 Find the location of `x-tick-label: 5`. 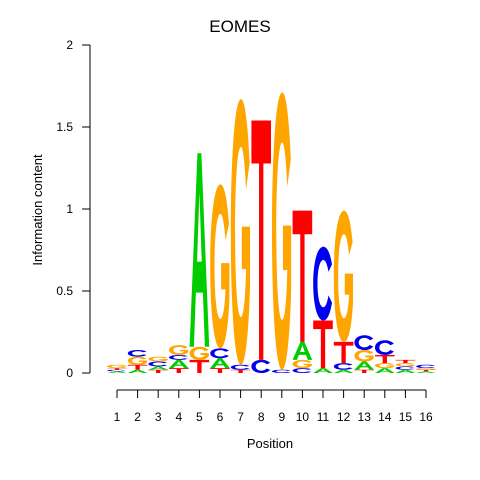

x-tick-label: 5 is located at coordinates (199, 417).